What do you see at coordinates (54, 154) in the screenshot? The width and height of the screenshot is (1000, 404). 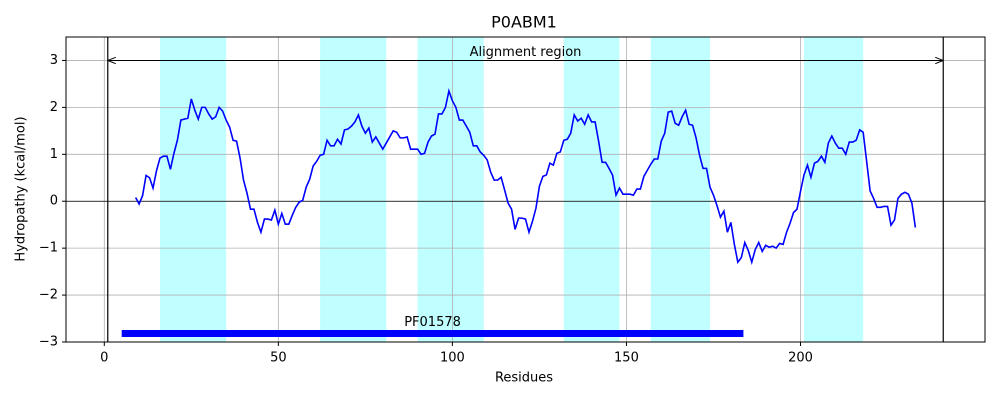 I see `y-tick-label: 1` at bounding box center [54, 154].